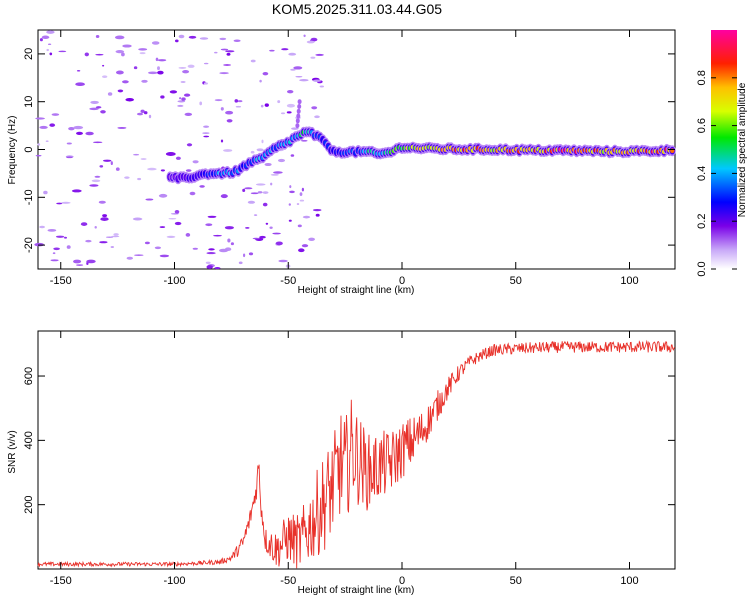 Image resolution: width=750 pixels, height=600 pixels. Describe the element at coordinates (29, 149) in the screenshot. I see `y-tick-label: 0` at that location.